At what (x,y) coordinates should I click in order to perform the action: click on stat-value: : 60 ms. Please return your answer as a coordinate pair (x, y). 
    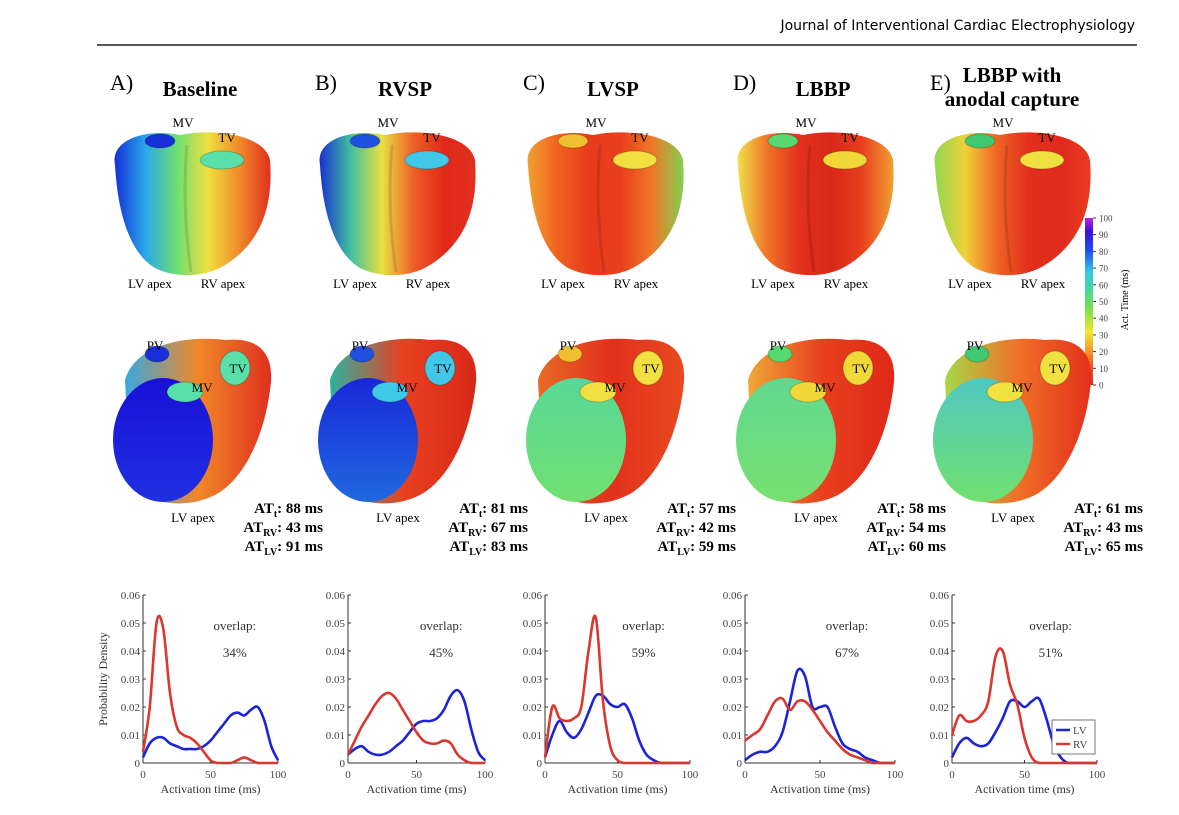
    Looking at the image, I should click on (923, 547).